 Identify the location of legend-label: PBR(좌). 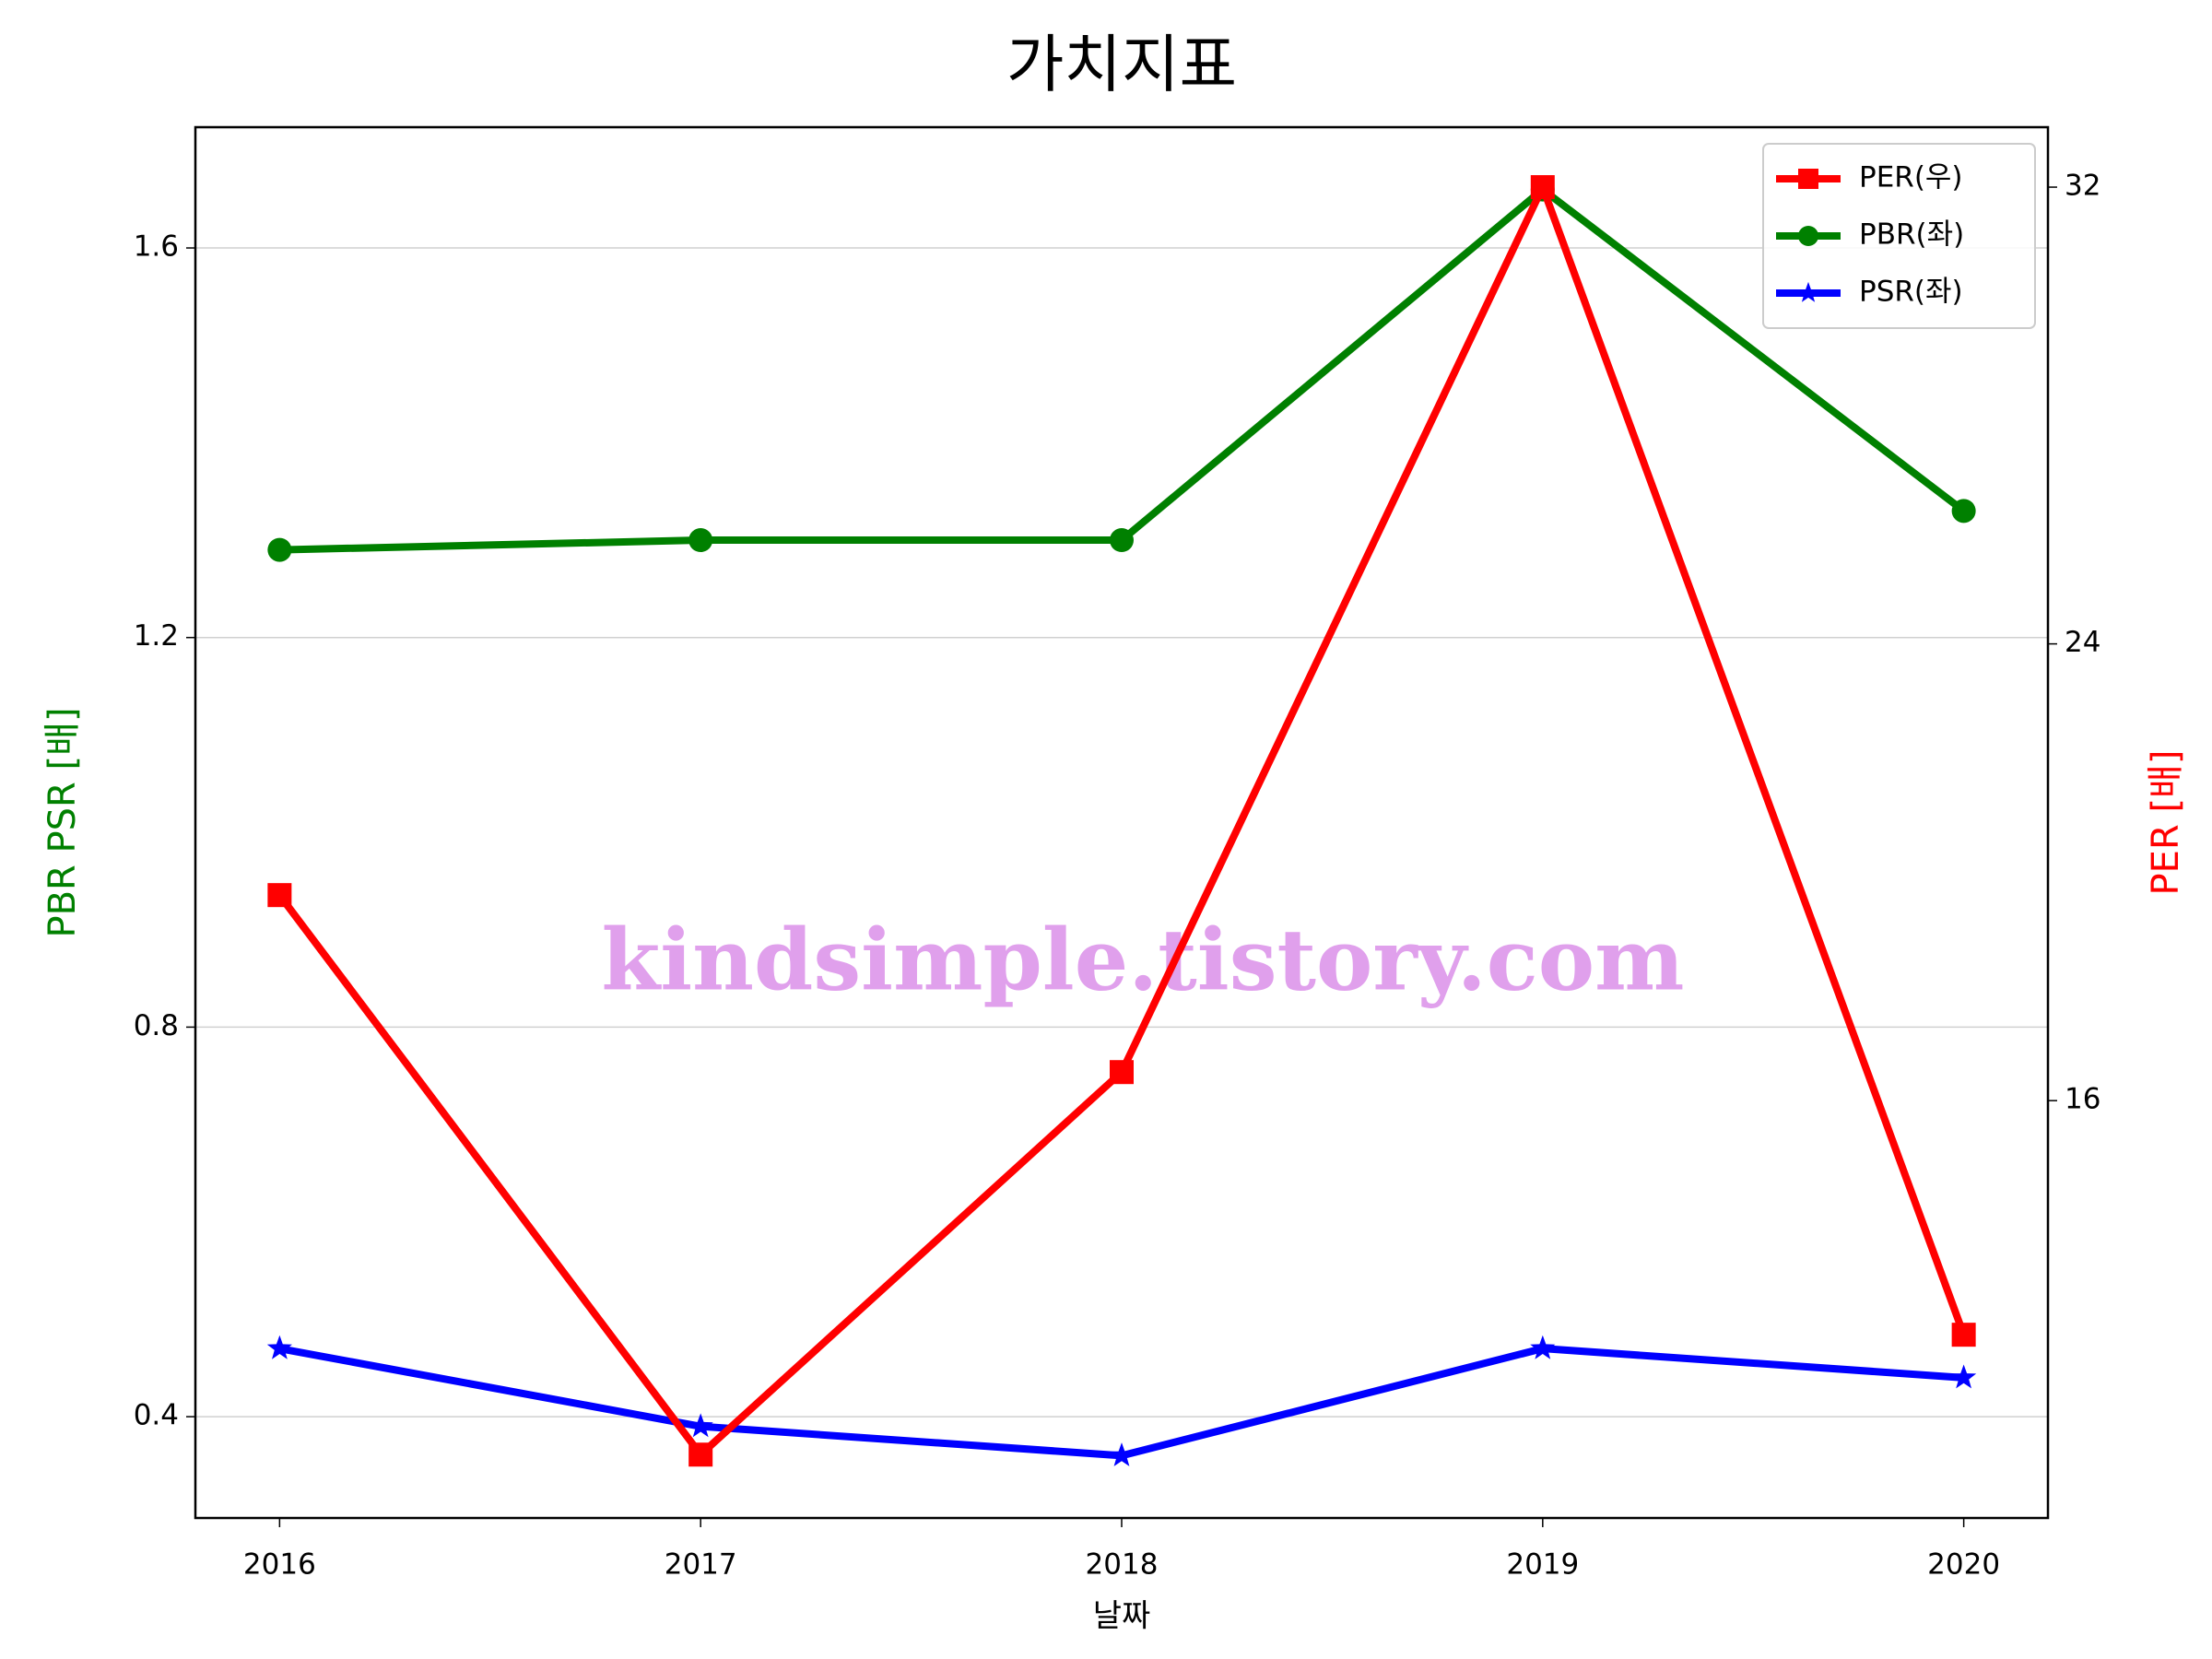
(1911, 235).